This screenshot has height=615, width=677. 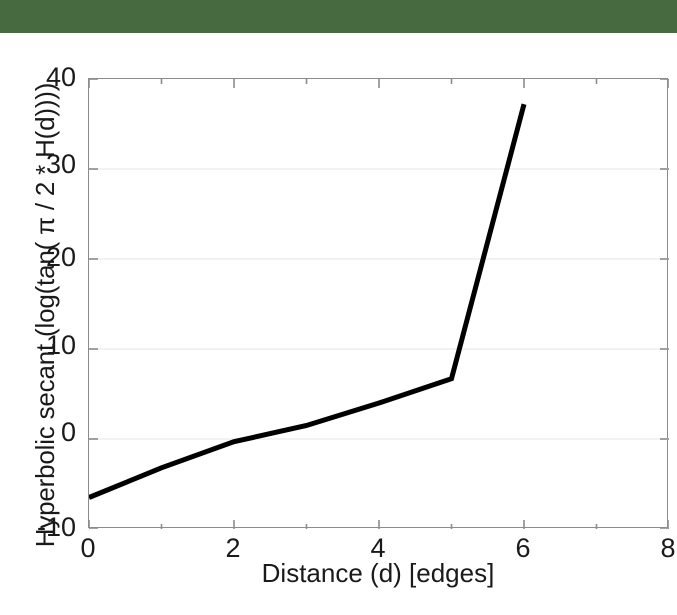 I want to click on x-tick-label-6: 6, so click(x=523, y=548).